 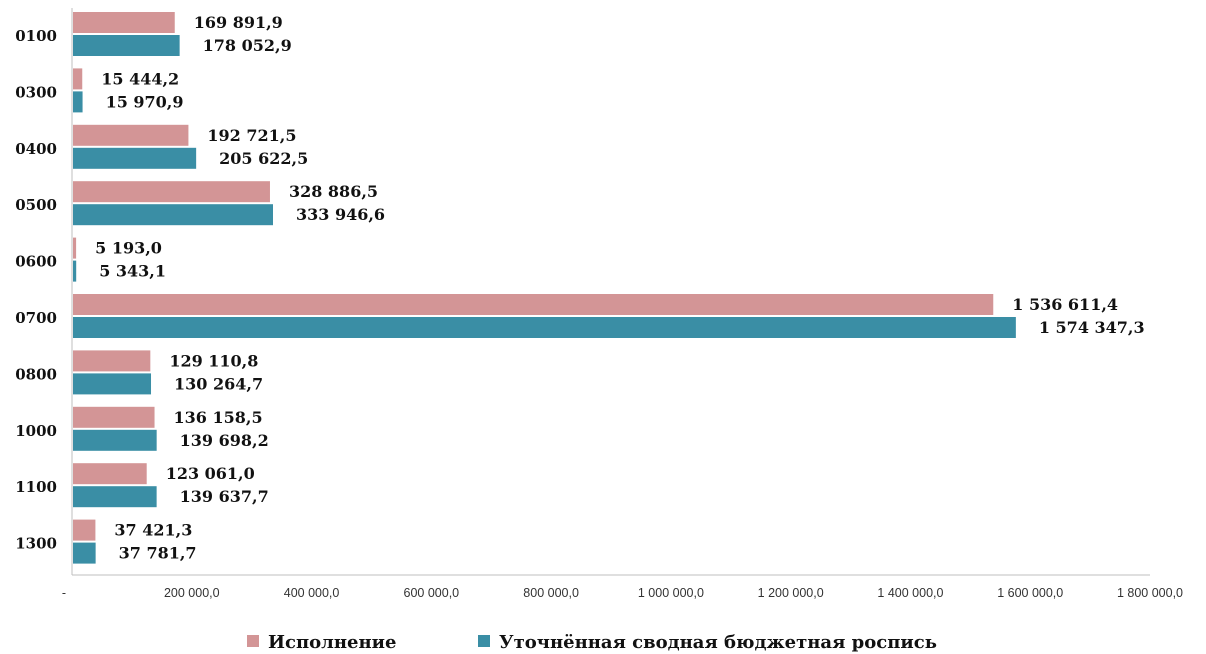 I want to click on data-label: 328 886,5, so click(x=333, y=191).